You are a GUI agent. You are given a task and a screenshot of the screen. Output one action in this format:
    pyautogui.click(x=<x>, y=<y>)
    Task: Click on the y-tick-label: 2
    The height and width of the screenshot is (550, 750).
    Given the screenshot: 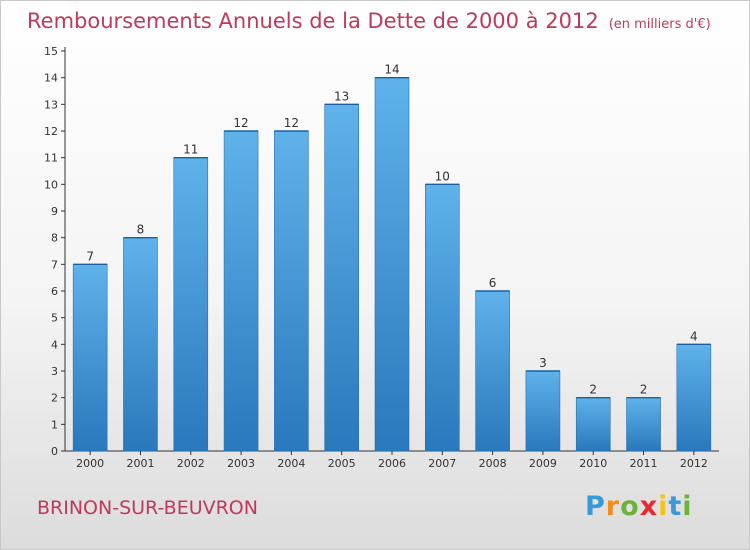 What is the action you would take?
    pyautogui.click(x=54, y=398)
    